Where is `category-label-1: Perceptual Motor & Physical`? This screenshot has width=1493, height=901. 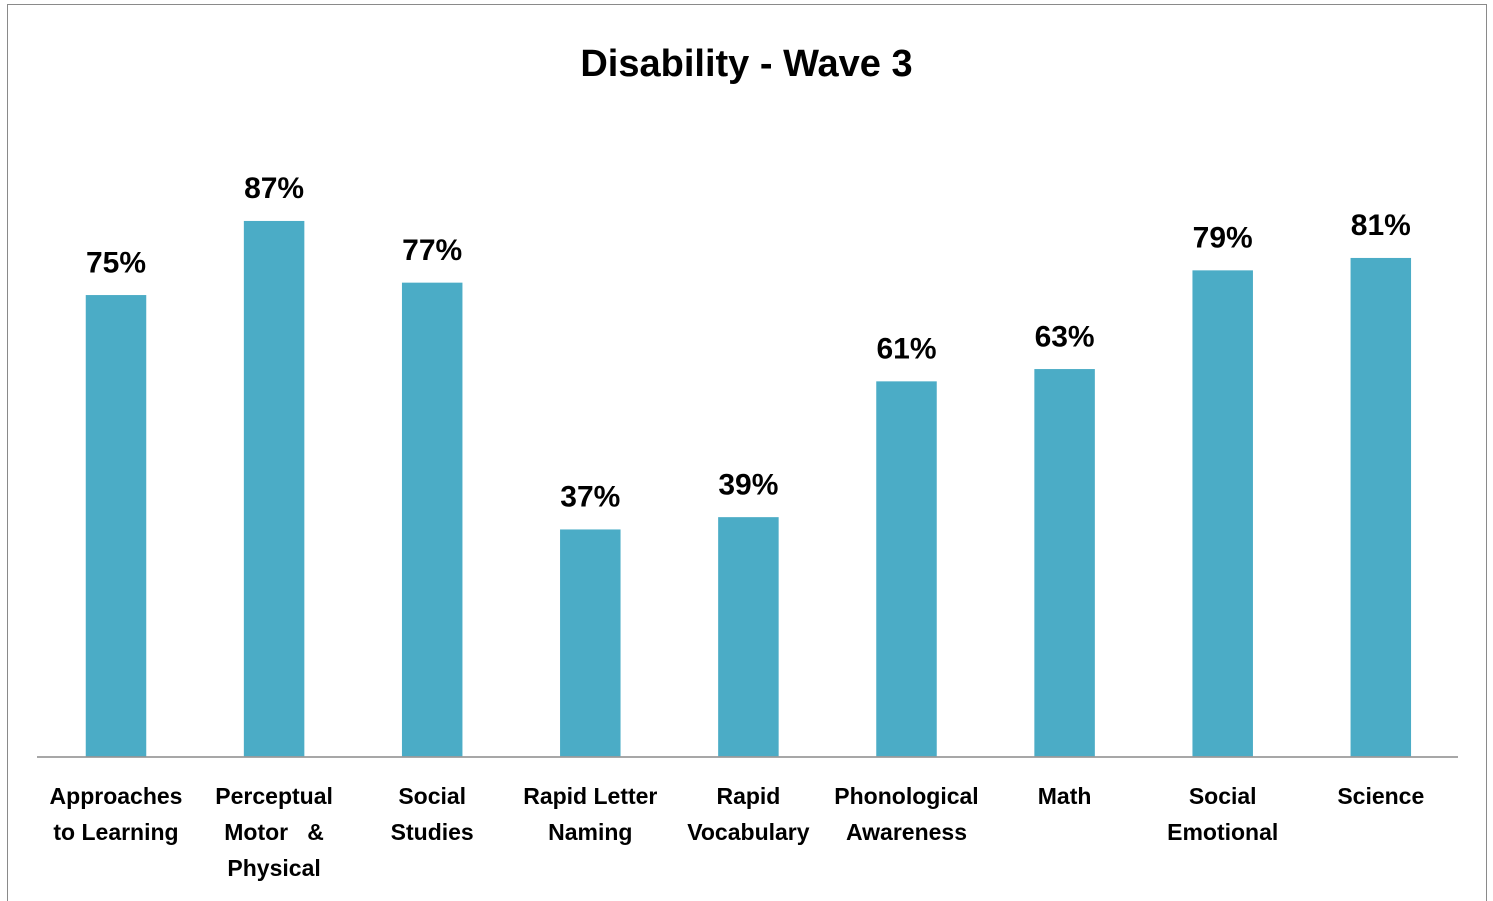 category-label-1: Perceptual Motor & Physical is located at coordinates (274, 832).